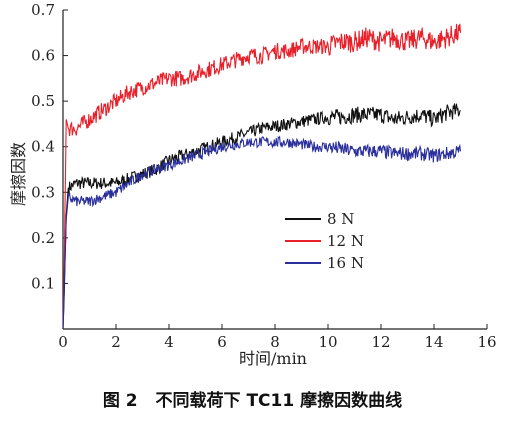 The height and width of the screenshot is (422, 505). I want to click on y-axis-label: 摩擦因数, so click(18, 174).